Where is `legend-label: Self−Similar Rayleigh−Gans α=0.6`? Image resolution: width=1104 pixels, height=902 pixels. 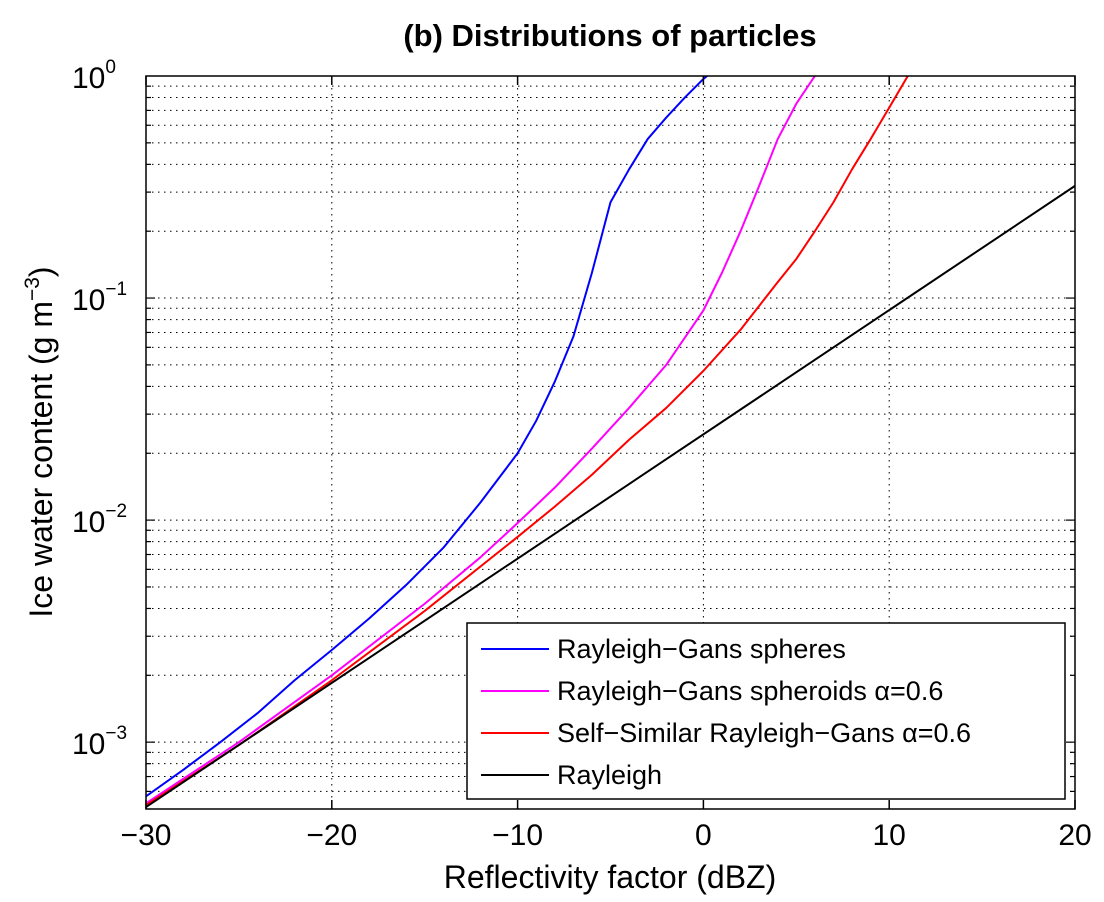
legend-label: Self−Similar Rayleigh−Gans α=0.6 is located at coordinates (764, 733).